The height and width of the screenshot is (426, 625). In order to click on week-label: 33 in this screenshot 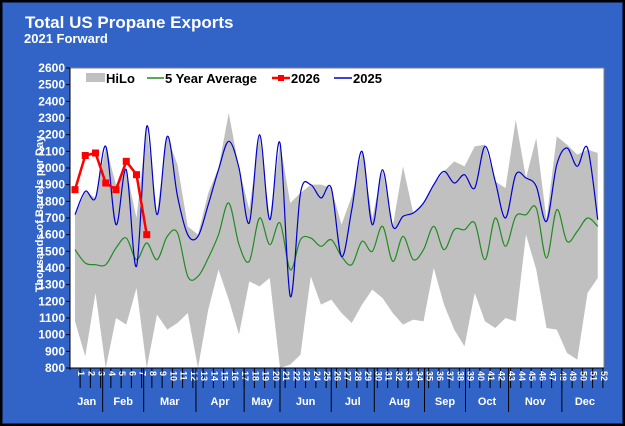, I will do `click(409, 376)`.